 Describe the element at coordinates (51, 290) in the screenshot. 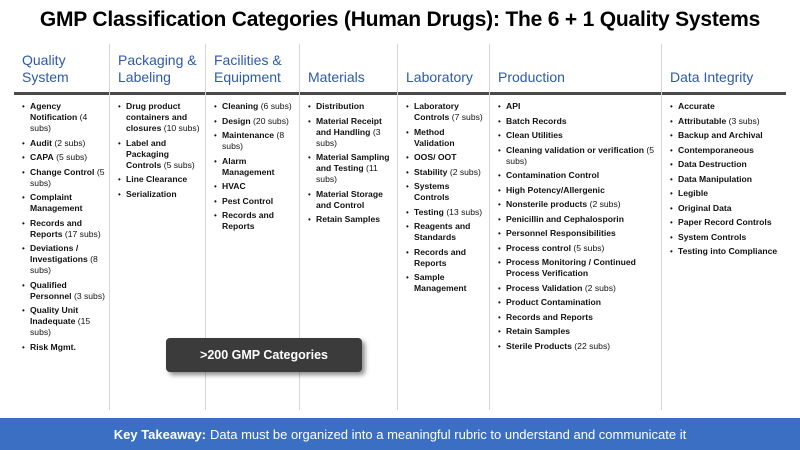

I see `category-name: Qualified Personnel` at that location.